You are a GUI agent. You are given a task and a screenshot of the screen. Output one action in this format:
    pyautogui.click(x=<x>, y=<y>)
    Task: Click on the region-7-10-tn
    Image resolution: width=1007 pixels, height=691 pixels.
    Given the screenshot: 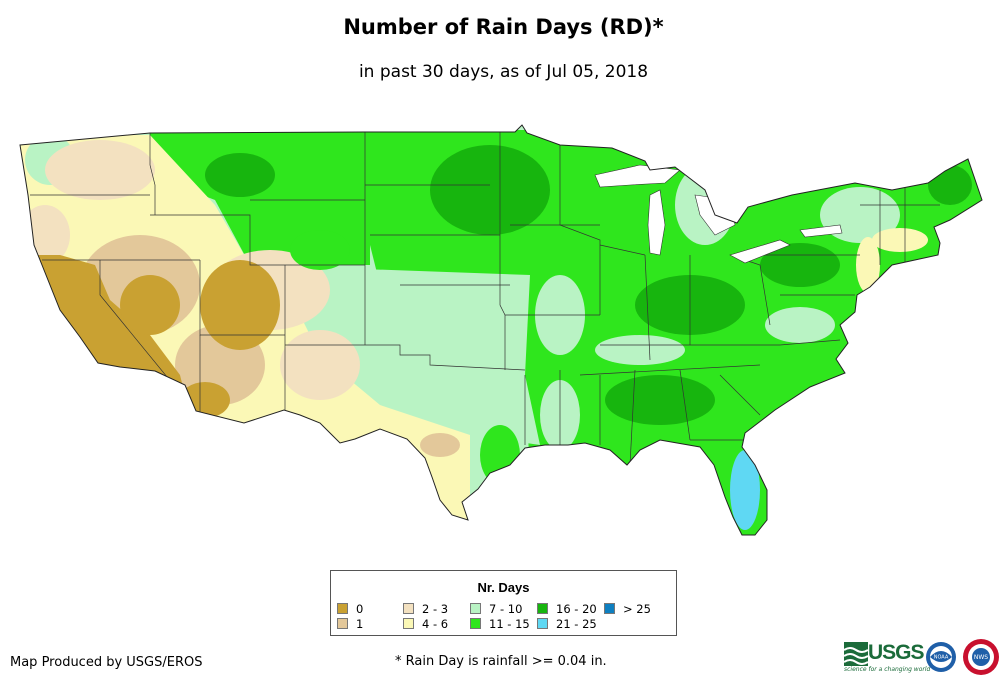 What is the action you would take?
    pyautogui.click(x=640, y=350)
    